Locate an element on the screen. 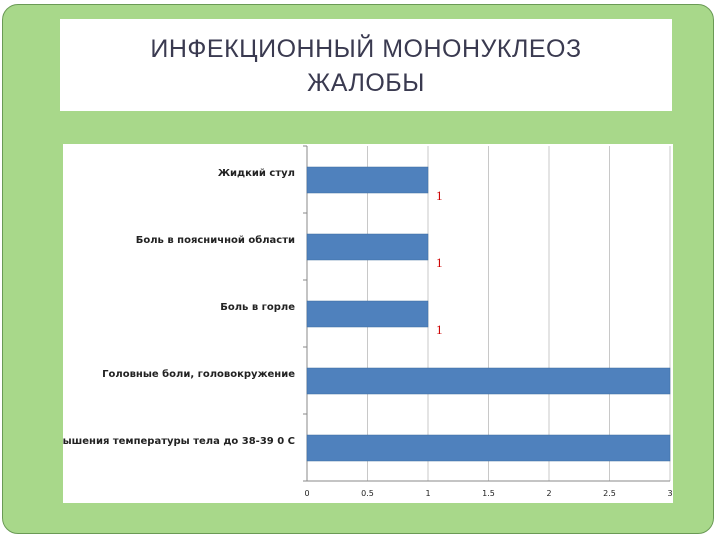  x-tick-label: 3 is located at coordinates (669, 493).